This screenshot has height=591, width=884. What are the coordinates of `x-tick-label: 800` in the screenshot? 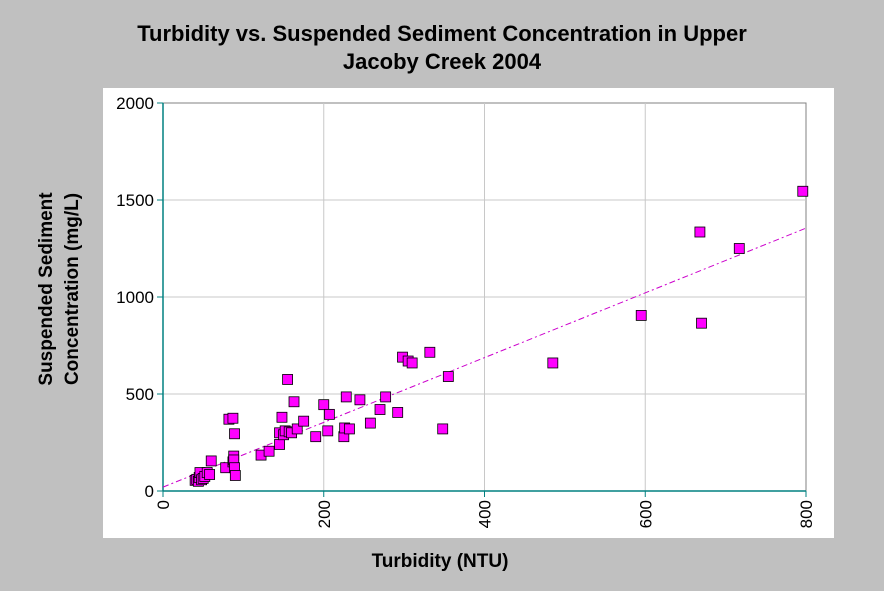 It's located at (806, 514).